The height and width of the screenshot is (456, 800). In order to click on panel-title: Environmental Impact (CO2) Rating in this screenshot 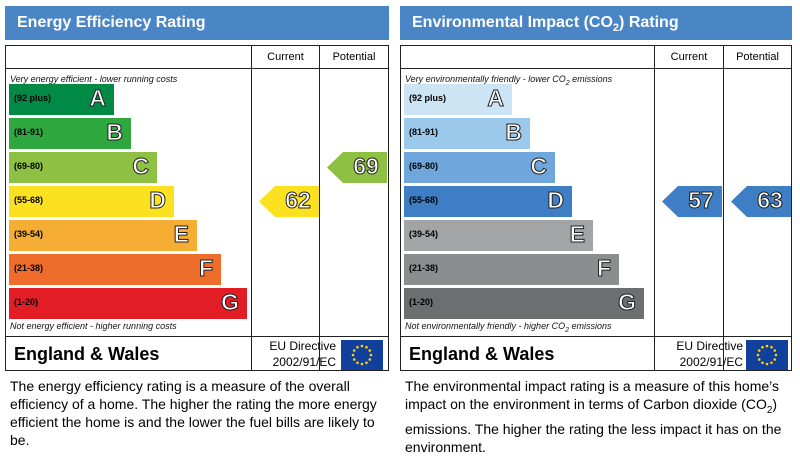, I will do `click(596, 23)`.